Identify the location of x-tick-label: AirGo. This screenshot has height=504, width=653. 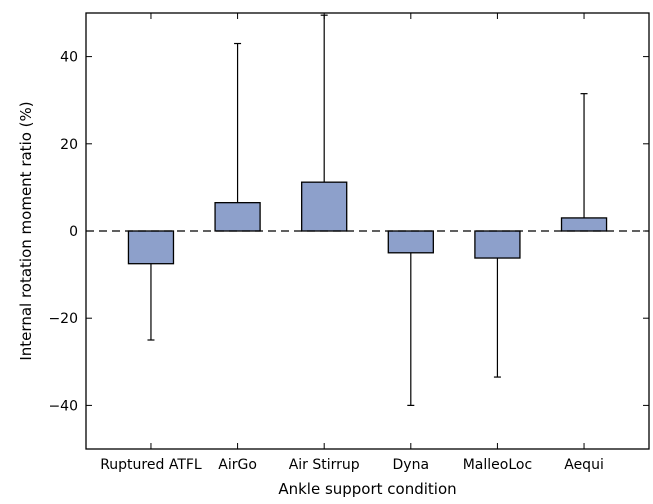
(237, 465).